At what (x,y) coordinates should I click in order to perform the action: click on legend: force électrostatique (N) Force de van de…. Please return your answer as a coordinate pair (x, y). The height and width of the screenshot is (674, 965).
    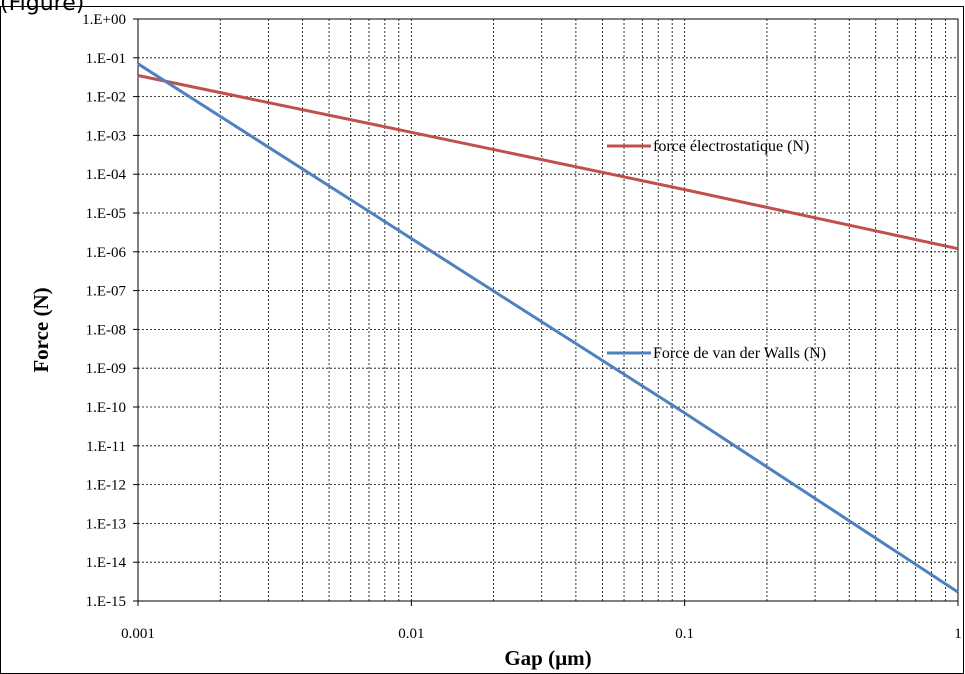
    Looking at the image, I should click on (716, 250).